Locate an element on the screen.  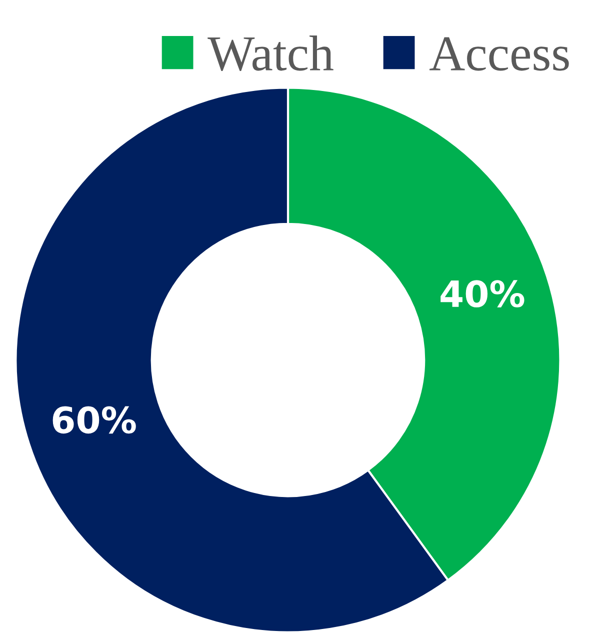
legend-label: Access is located at coordinates (499, 54).